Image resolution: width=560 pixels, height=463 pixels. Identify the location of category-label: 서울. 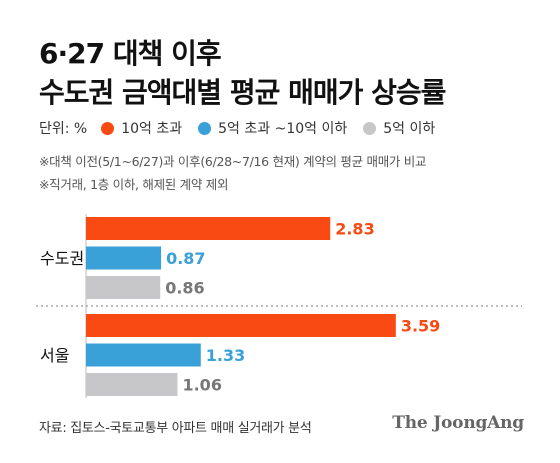
(54, 355).